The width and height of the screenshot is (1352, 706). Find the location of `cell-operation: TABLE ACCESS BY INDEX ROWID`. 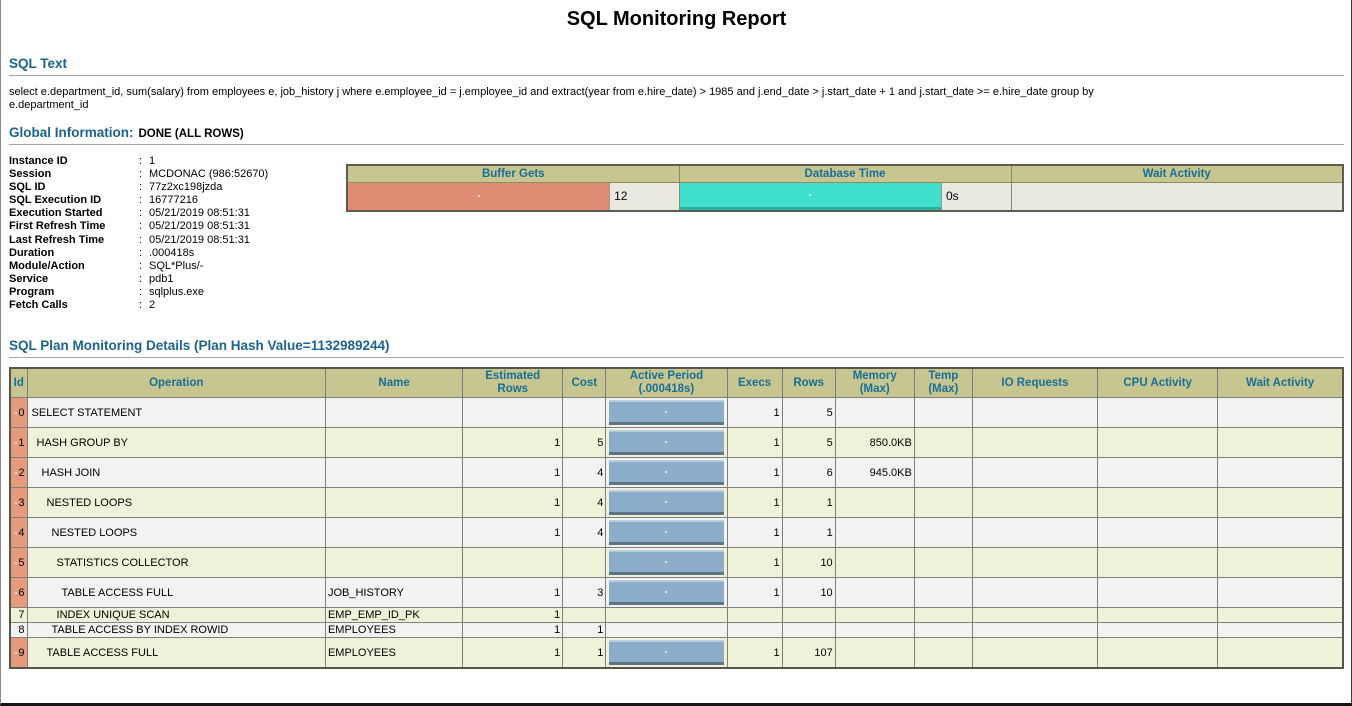

cell-operation: TABLE ACCESS BY INDEX ROWID is located at coordinates (176, 630).